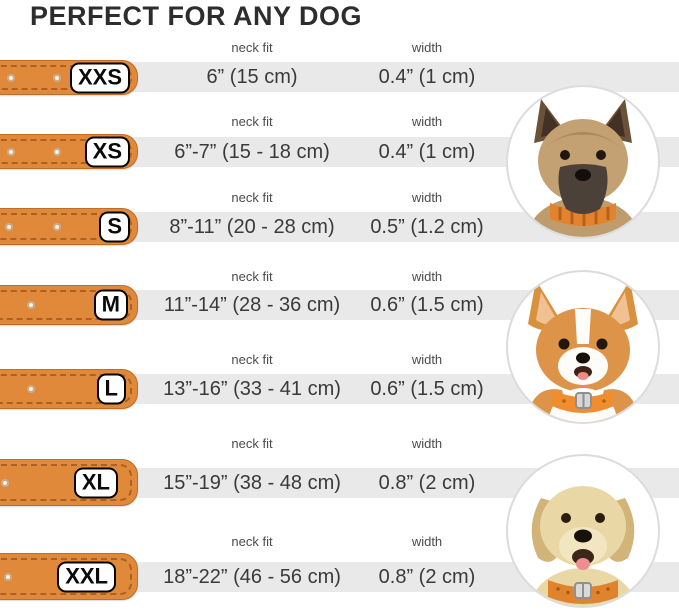 Image resolution: width=679 pixels, height=611 pixels. Describe the element at coordinates (583, 168) in the screenshot. I see `terrier-dog-illustration` at that location.